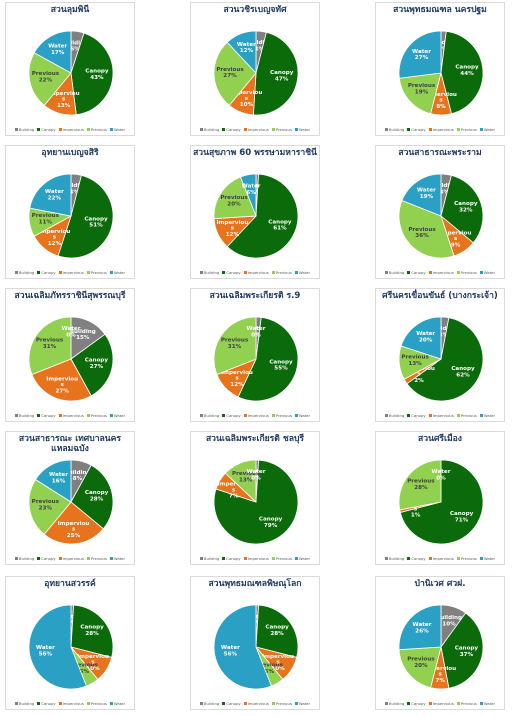  Describe the element at coordinates (235, 347) in the screenshot. I see `slice-percent: 31%` at that location.